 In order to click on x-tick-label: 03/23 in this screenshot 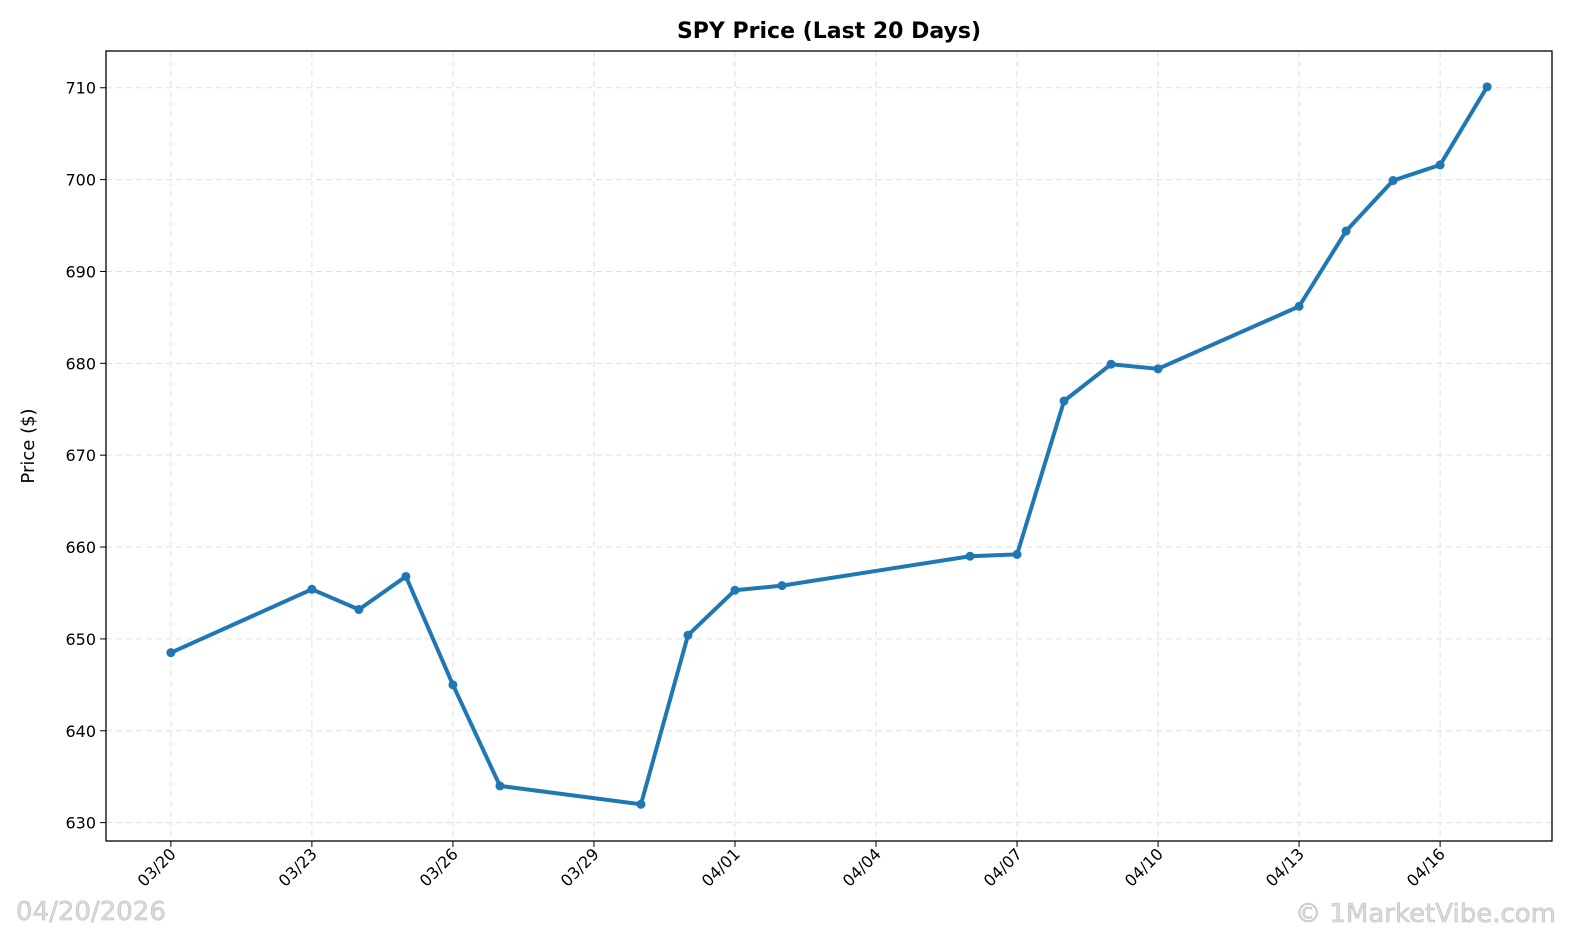, I will do `click(298, 867)`.